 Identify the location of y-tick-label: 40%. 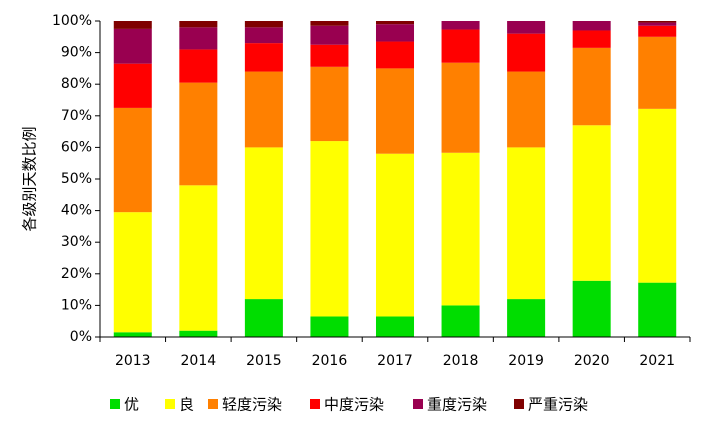
(76, 211).